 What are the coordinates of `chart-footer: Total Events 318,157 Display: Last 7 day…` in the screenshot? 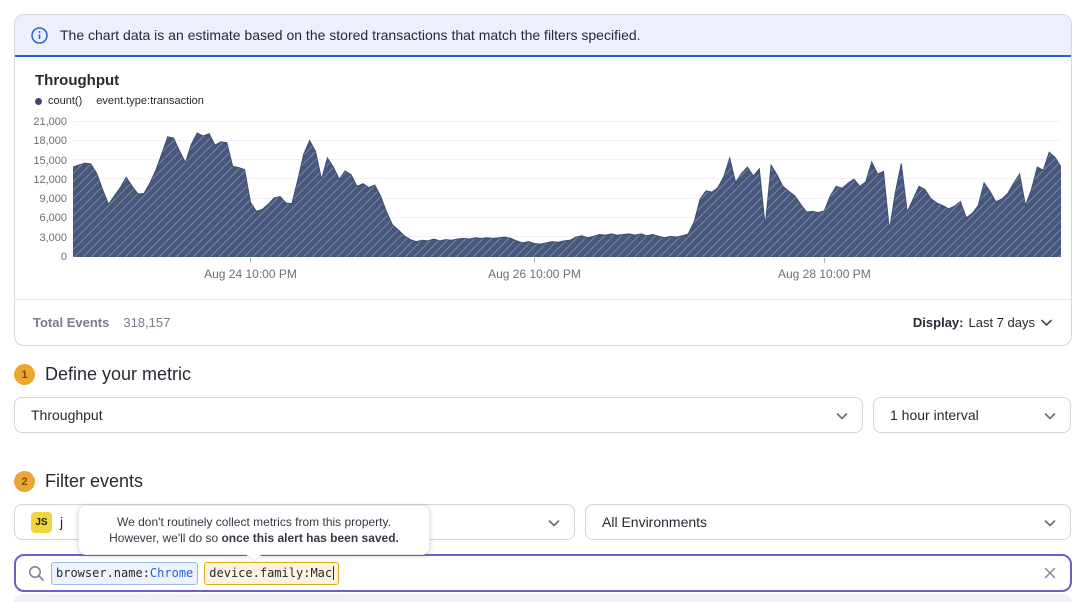 It's located at (543, 322).